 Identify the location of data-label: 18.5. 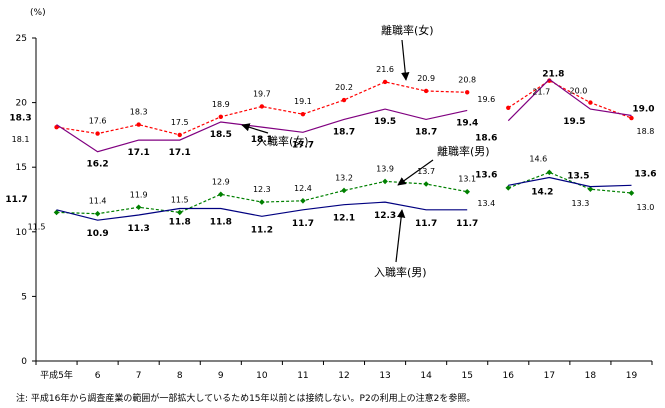
(221, 135).